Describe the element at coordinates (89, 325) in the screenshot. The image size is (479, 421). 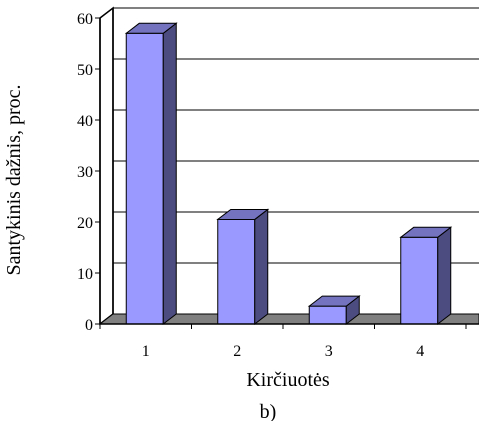
I see `y-tick-label: 0` at that location.